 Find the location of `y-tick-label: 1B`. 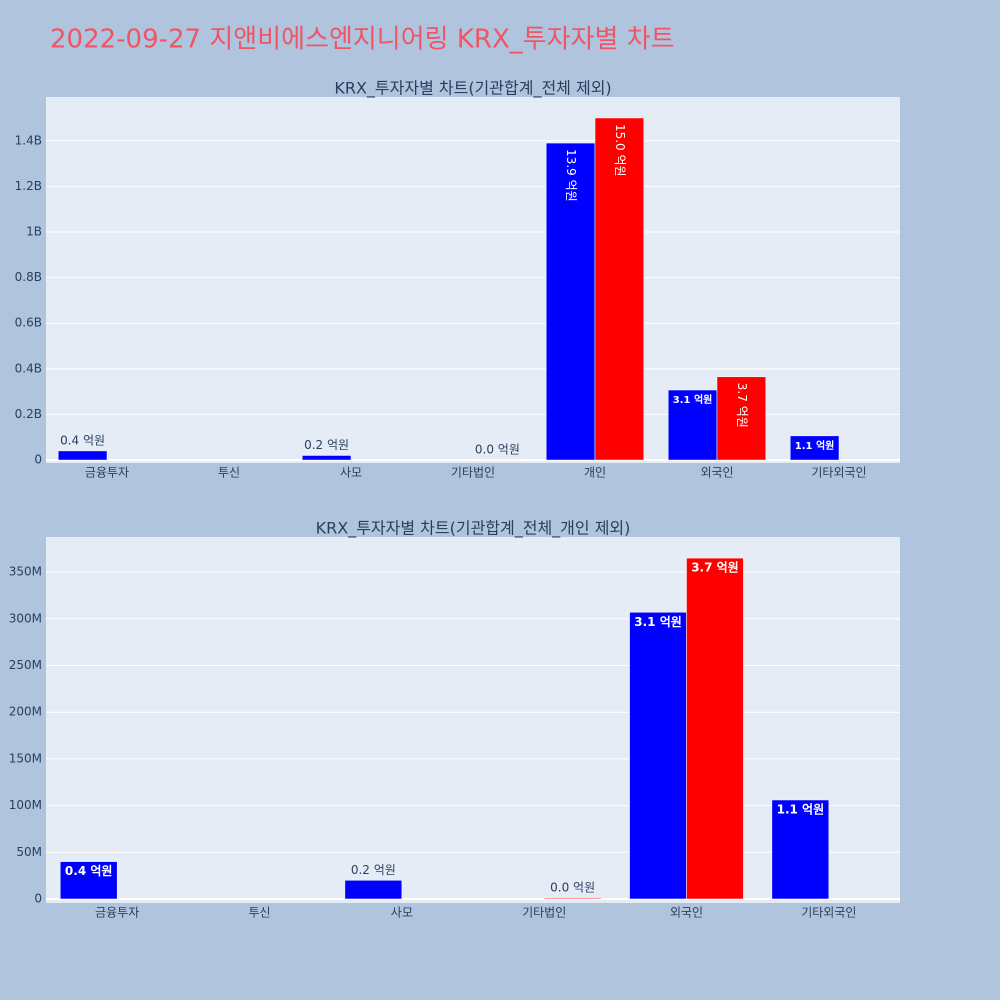

y-tick-label: 1B is located at coordinates (34, 231).